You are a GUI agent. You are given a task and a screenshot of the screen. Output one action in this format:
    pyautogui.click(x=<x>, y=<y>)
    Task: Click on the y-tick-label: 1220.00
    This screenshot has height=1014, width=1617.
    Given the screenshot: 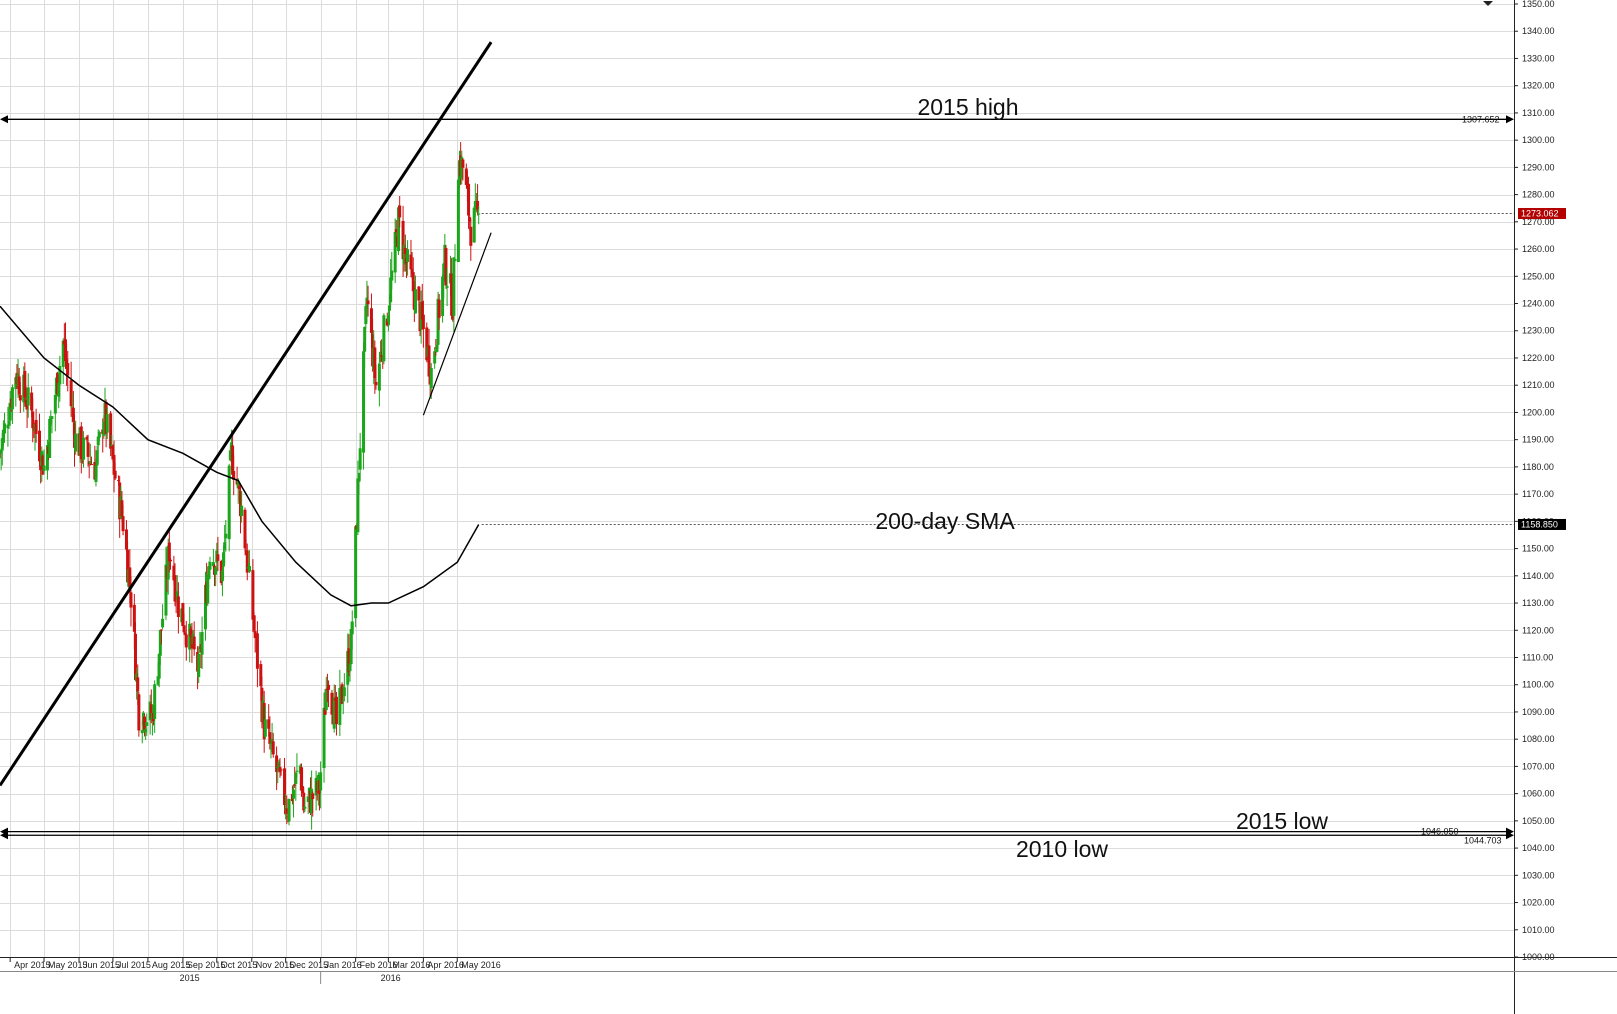 What is the action you would take?
    pyautogui.click(x=1538, y=358)
    